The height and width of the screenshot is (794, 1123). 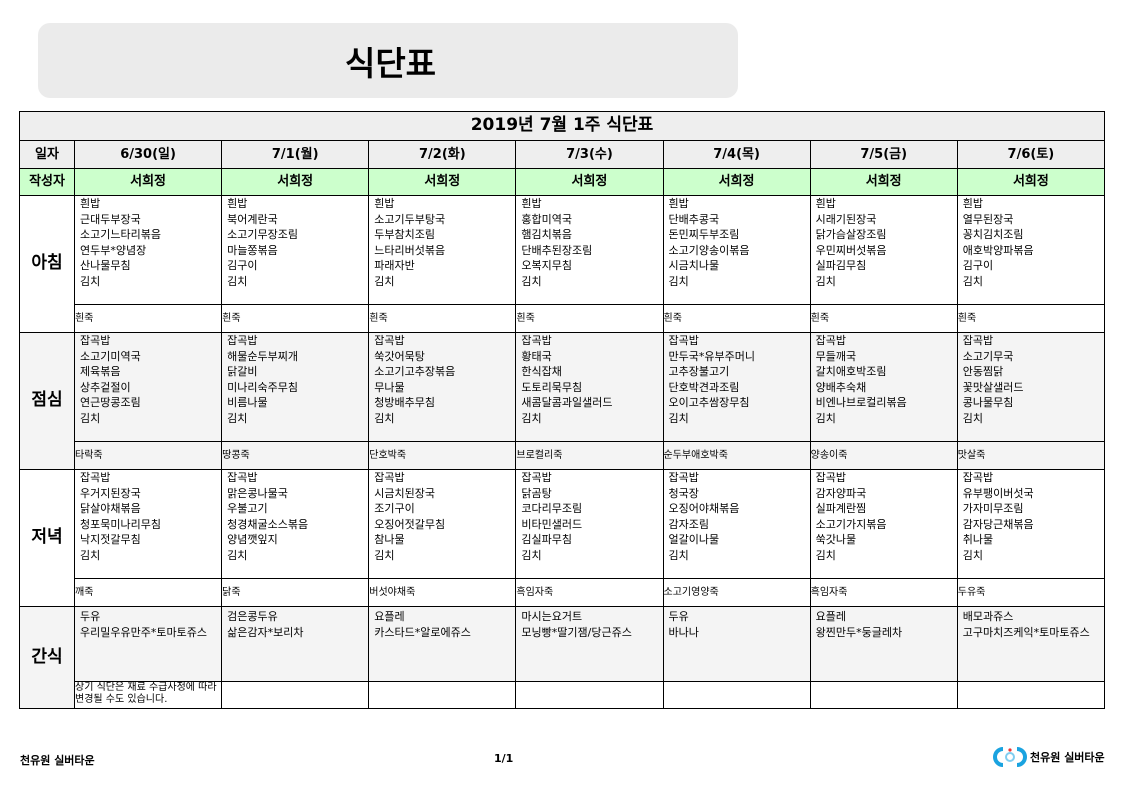 I want to click on porridge-cell: 땅콩죽, so click(x=295, y=455).